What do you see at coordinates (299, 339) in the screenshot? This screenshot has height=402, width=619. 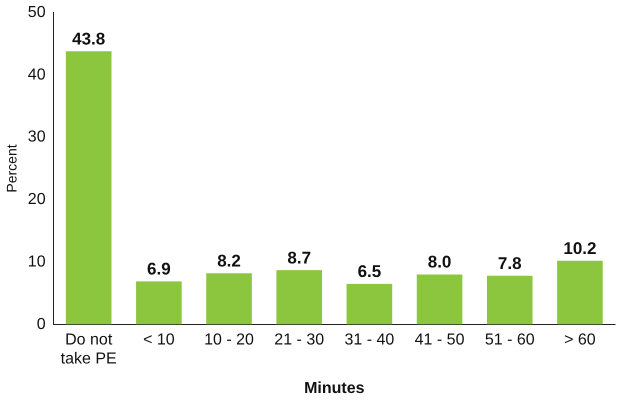 I see `x-tick-label: 21 - 30` at bounding box center [299, 339].